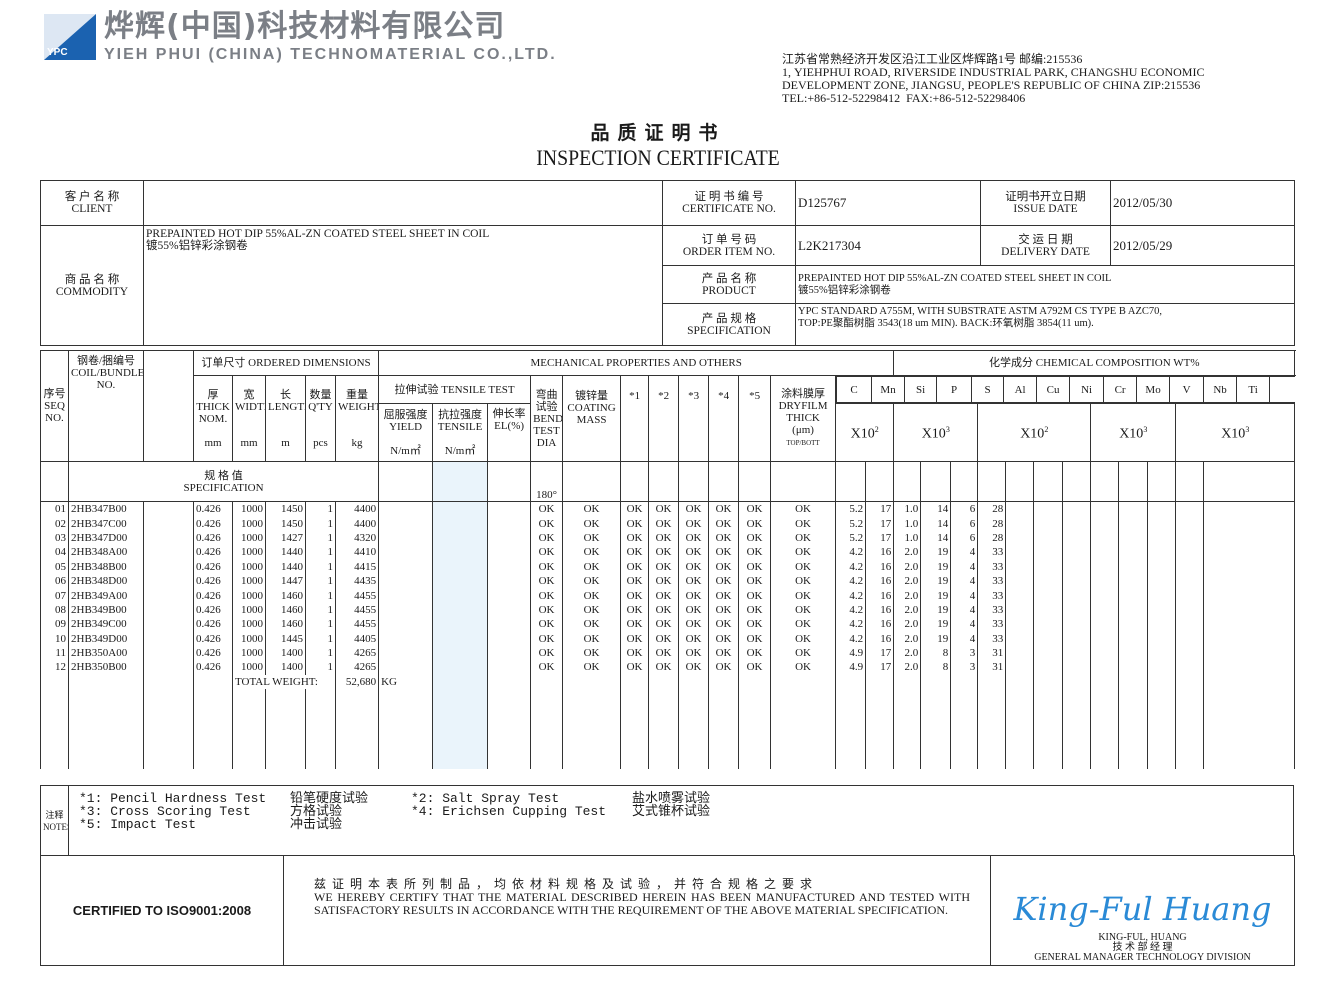  I want to click on coil-cell: 2HB347D00, so click(106, 538).